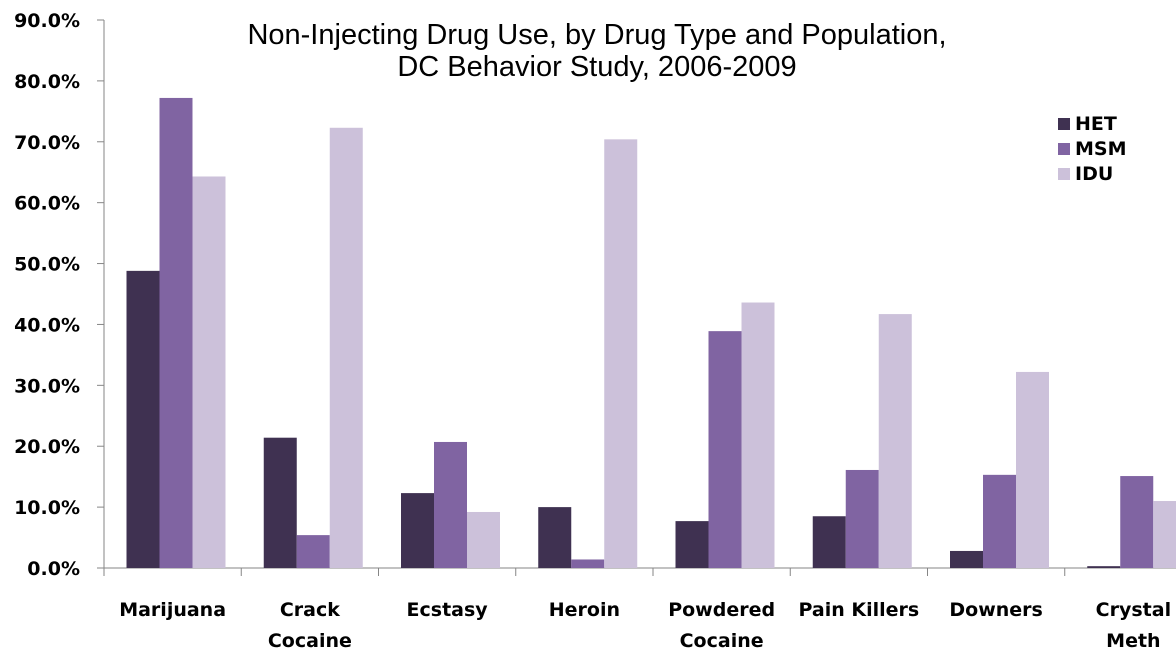 This screenshot has height=654, width=1176. Describe the element at coordinates (47, 143) in the screenshot. I see `y-tick-label: 70.0%` at that location.